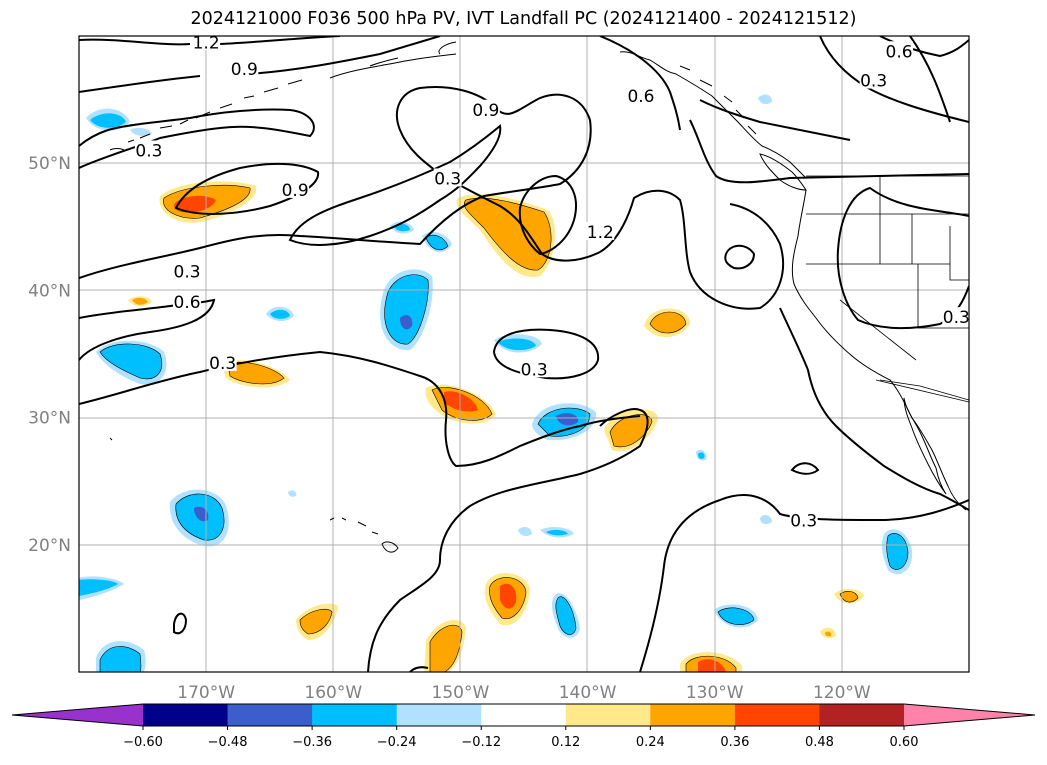  Describe the element at coordinates (197, 138) in the screenshot. I see `contour-0-3-nw` at that location.